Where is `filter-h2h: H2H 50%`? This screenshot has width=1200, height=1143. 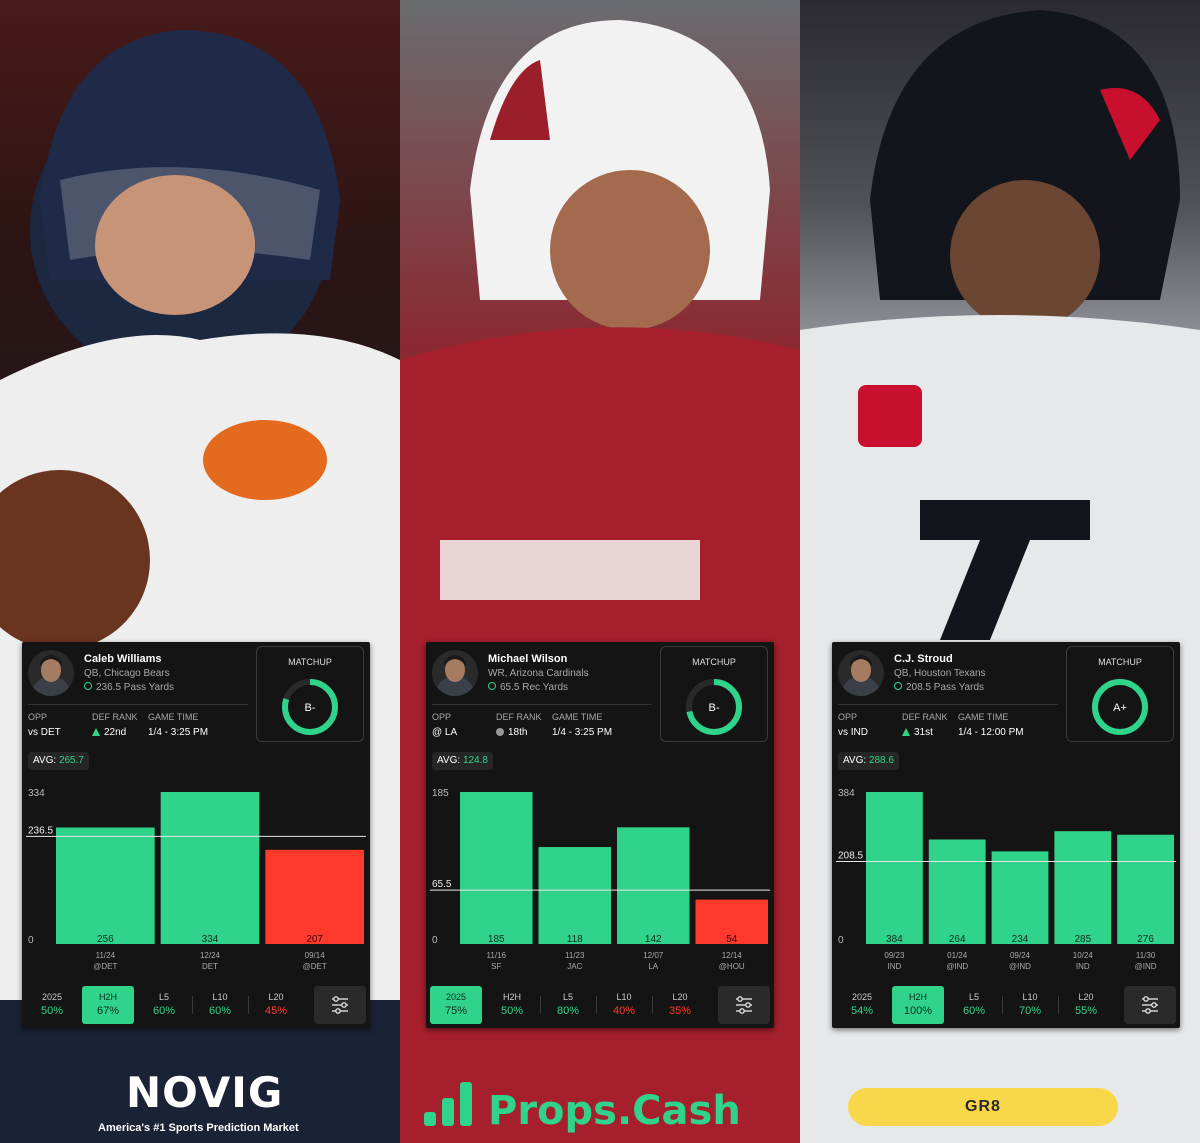
filter-h2h: H2H 50% is located at coordinates (512, 1005).